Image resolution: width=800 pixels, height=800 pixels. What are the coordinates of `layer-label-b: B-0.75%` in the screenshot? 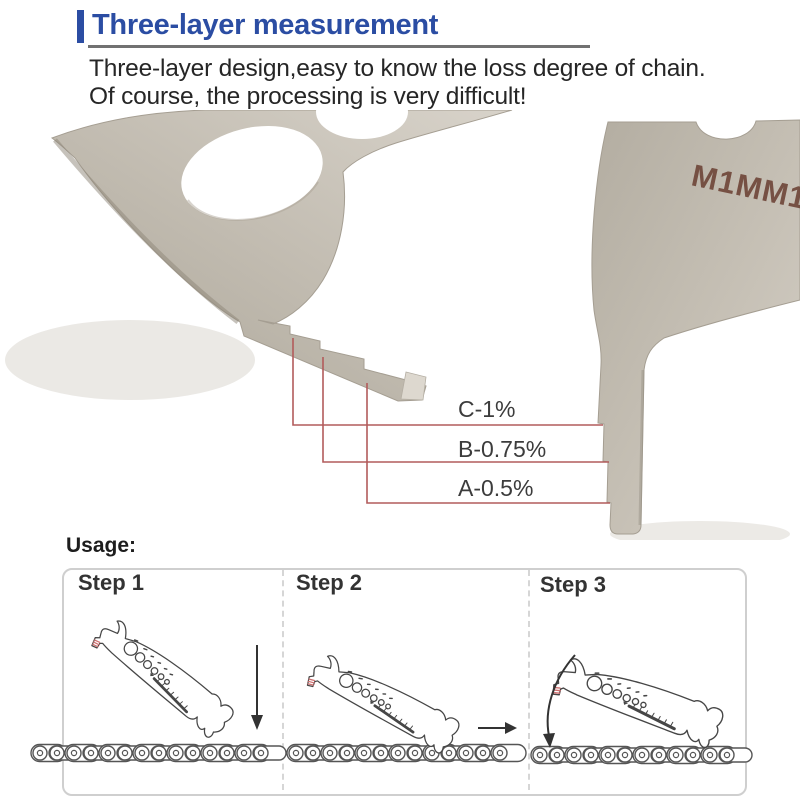 It's located at (502, 449).